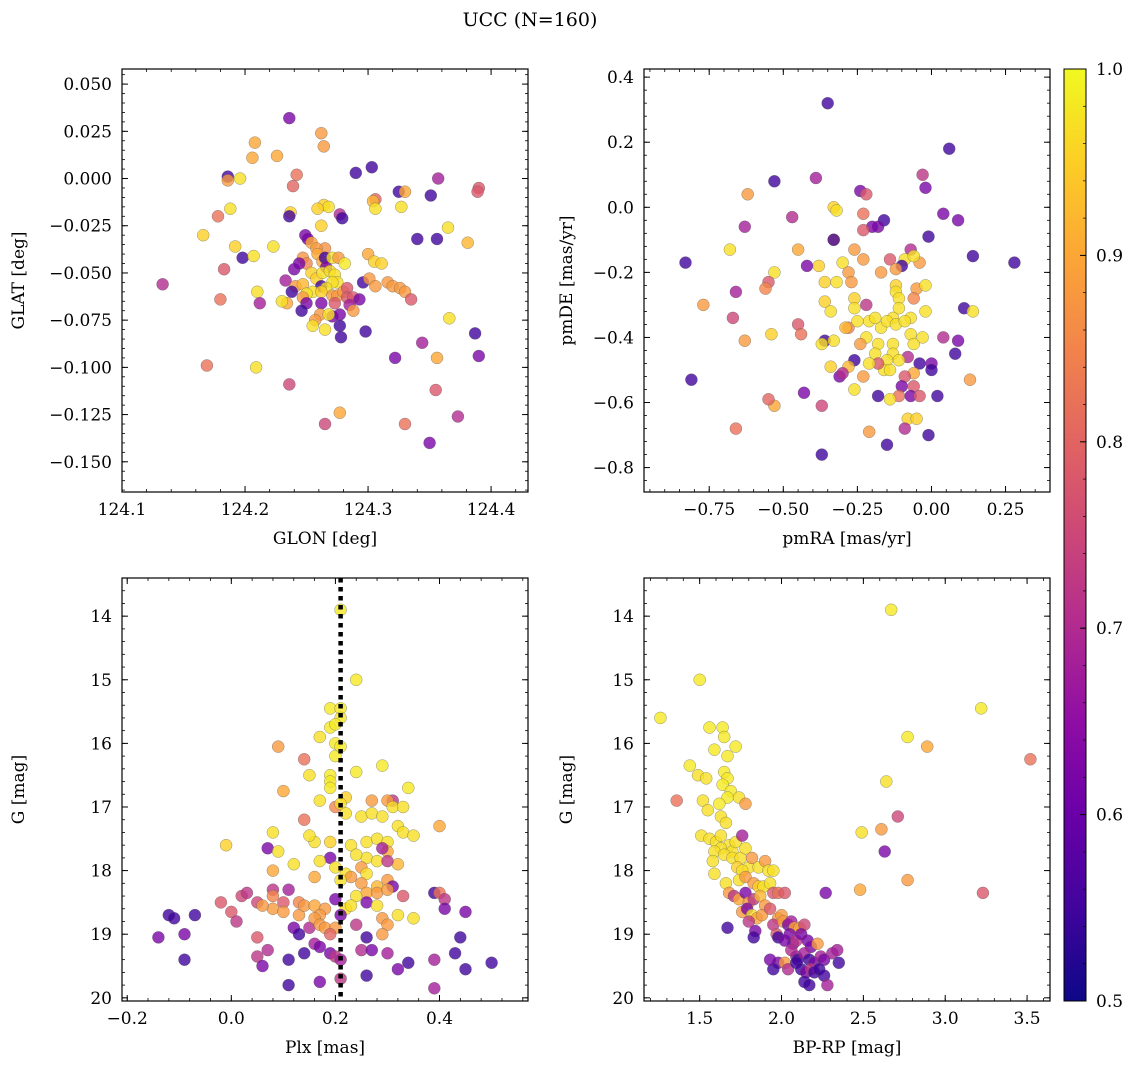 The width and height of the screenshot is (1136, 1068). Describe the element at coordinates (620, 143) in the screenshot. I see `y-tick-label: 0.2` at that location.